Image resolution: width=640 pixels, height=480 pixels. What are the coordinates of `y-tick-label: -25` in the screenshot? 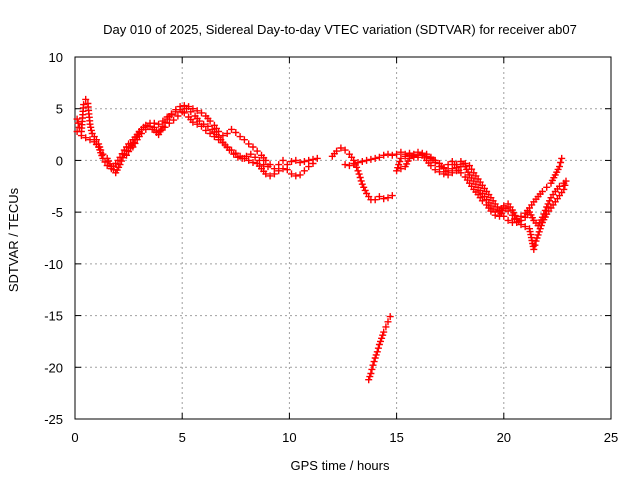 It's located at (53, 419).